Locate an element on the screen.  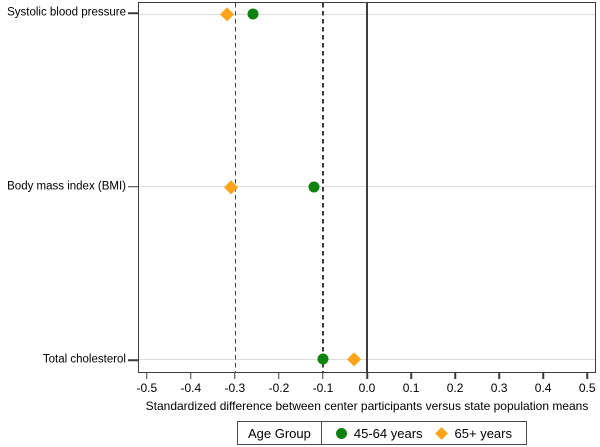
zero-reference-line is located at coordinates (367, 187).